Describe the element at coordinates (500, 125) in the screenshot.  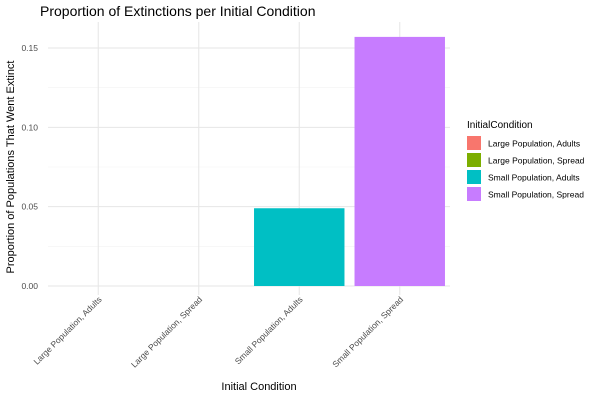
I see `legend-title: InitialCondition` at that location.